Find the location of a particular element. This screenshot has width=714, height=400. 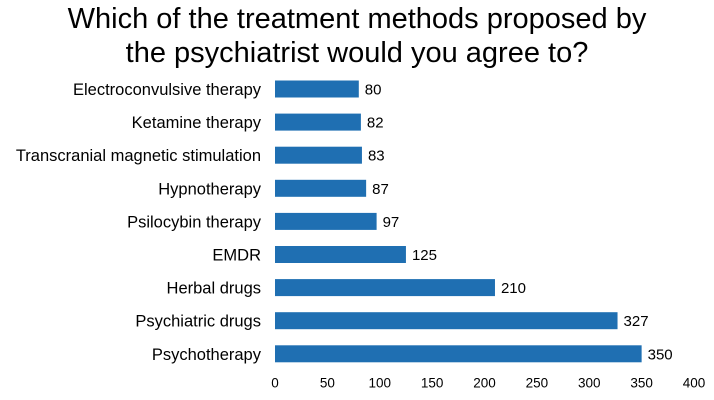

x-tick-label: 250 is located at coordinates (537, 382).